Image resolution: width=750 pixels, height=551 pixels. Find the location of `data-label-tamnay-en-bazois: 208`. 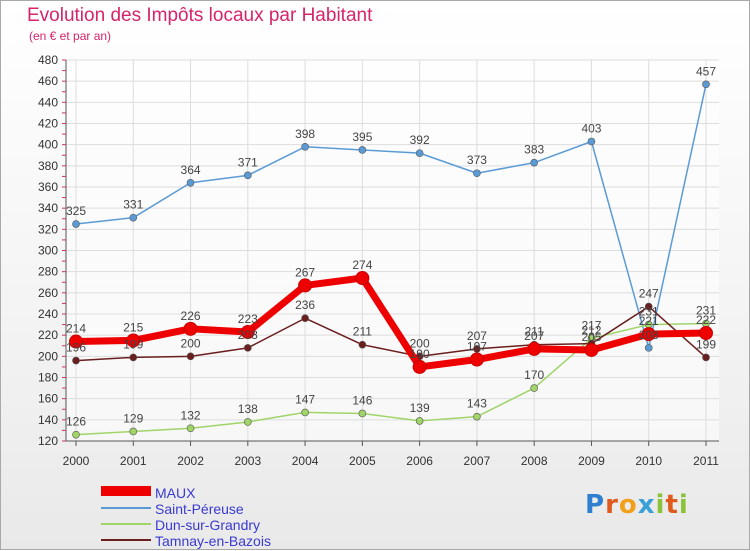

data-label-tamnay-en-bazois: 208 is located at coordinates (248, 335).